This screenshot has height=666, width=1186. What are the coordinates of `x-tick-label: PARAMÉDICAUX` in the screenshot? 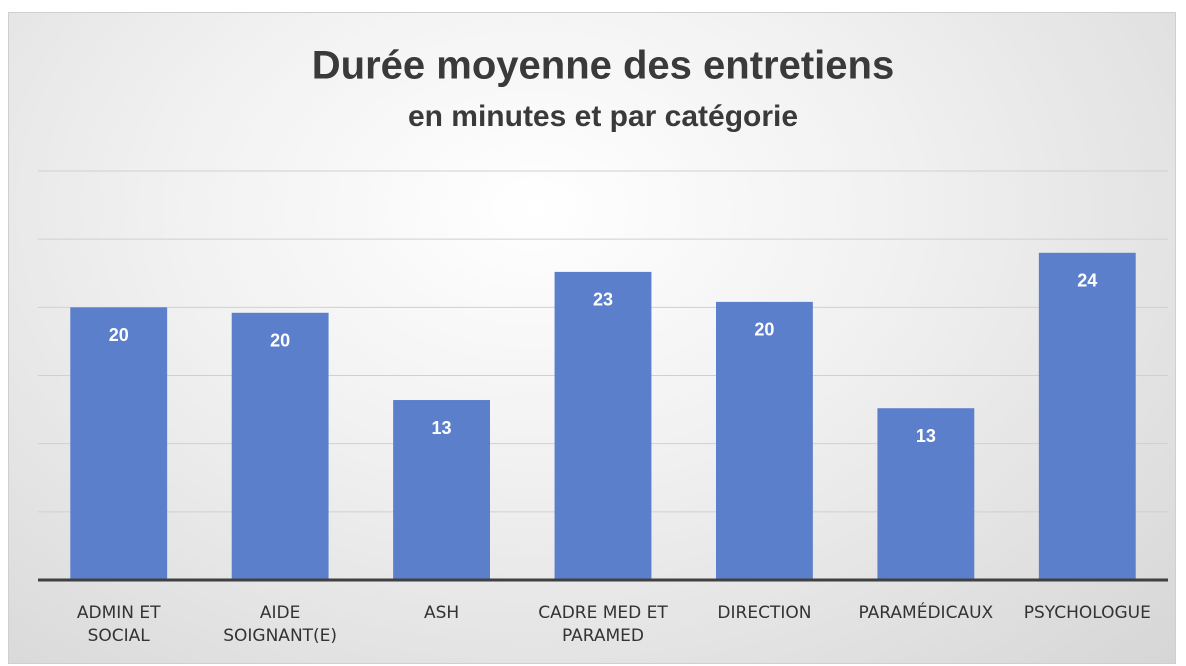 It's located at (926, 613).